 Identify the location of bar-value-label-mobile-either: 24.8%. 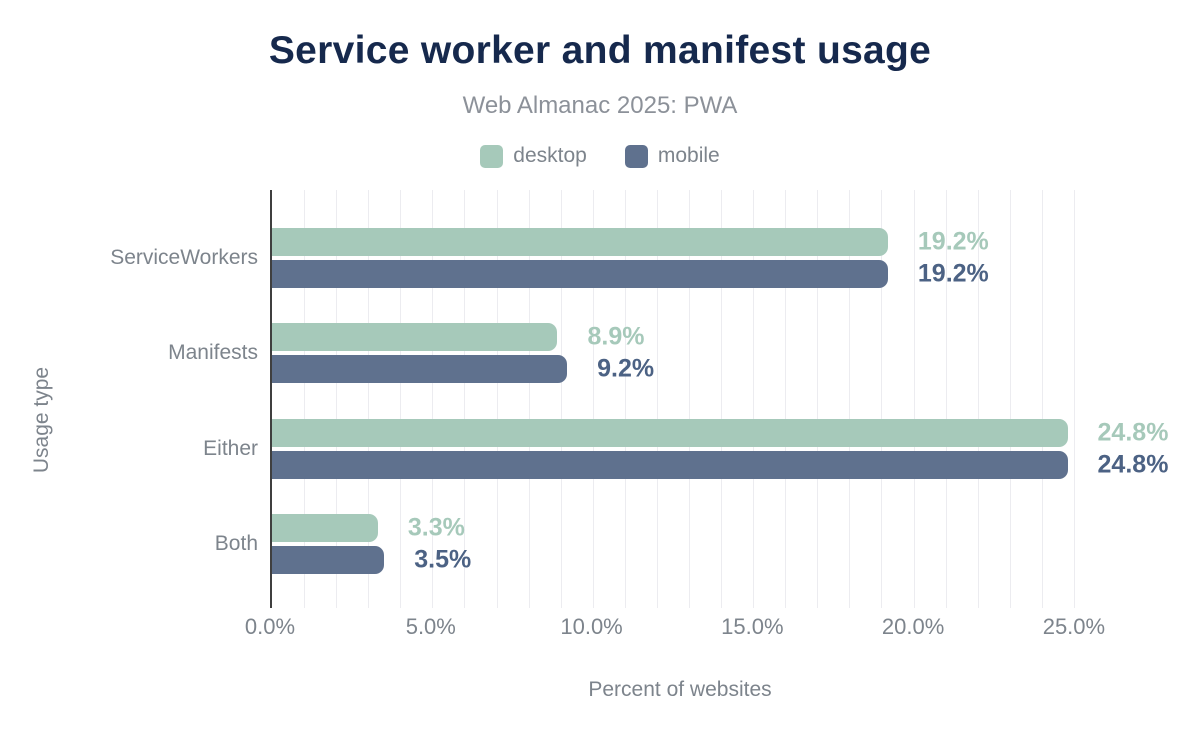
(1133, 464).